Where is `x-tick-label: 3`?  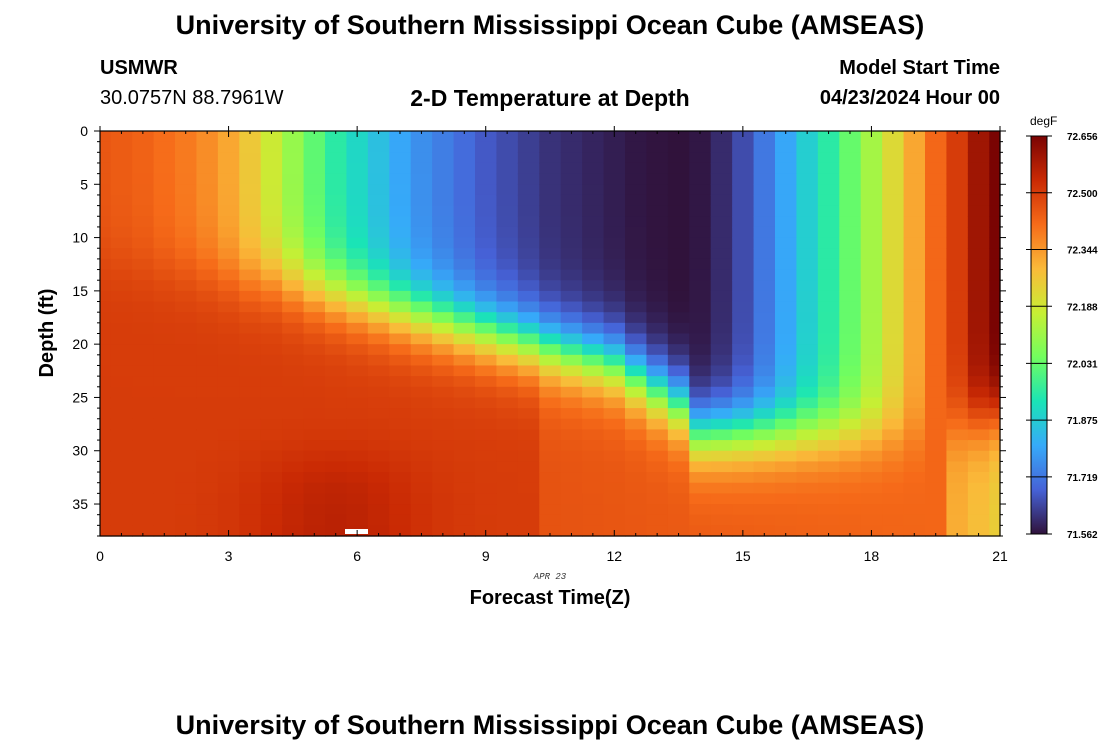
x-tick-label: 3 is located at coordinates (229, 556).